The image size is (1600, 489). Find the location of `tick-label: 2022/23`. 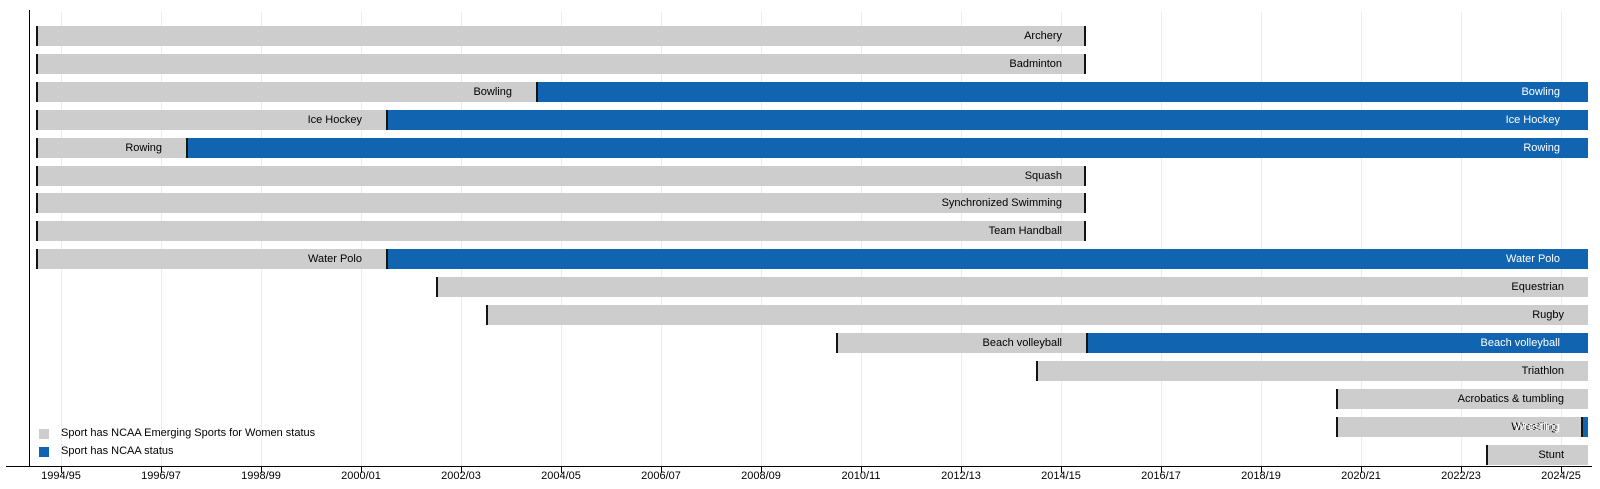

tick-label: 2022/23 is located at coordinates (1461, 476).